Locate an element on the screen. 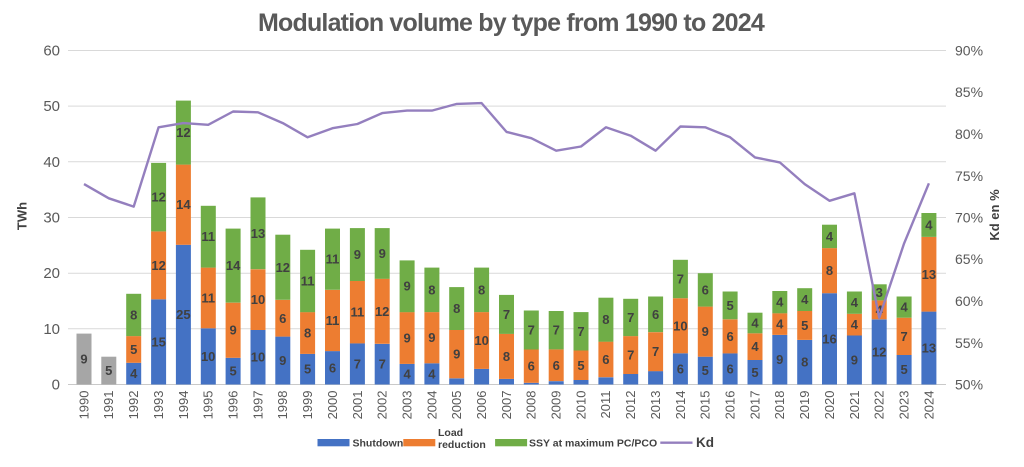 The width and height of the screenshot is (1024, 467). svg-text: 2006 is located at coordinates (481, 405).